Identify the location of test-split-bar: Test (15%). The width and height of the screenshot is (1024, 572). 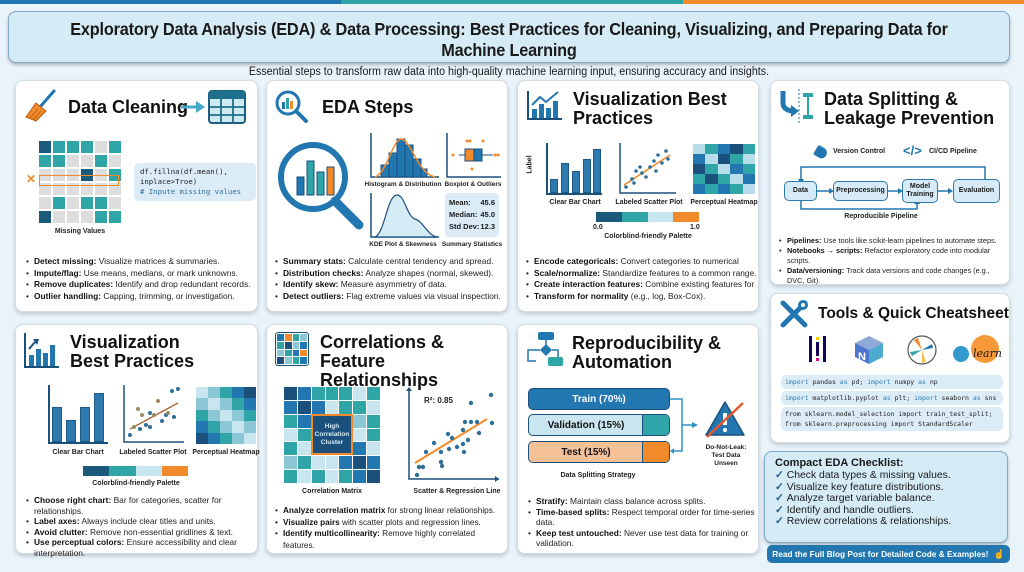
(599, 452).